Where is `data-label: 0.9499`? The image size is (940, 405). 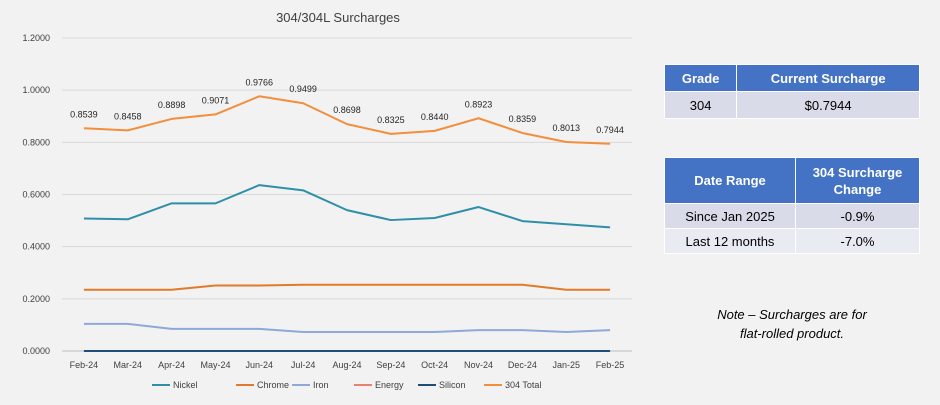
data-label: 0.9499 is located at coordinates (303, 89).